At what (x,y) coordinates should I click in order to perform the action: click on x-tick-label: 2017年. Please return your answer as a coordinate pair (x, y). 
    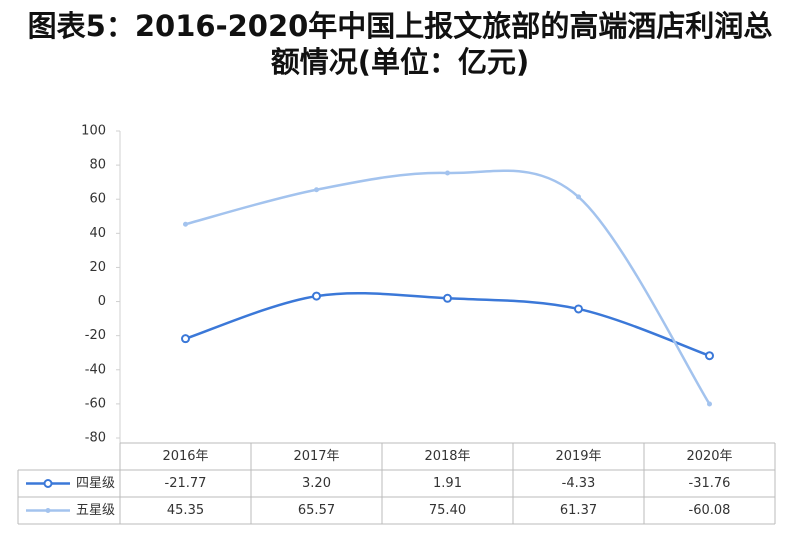
    Looking at the image, I should click on (316, 456).